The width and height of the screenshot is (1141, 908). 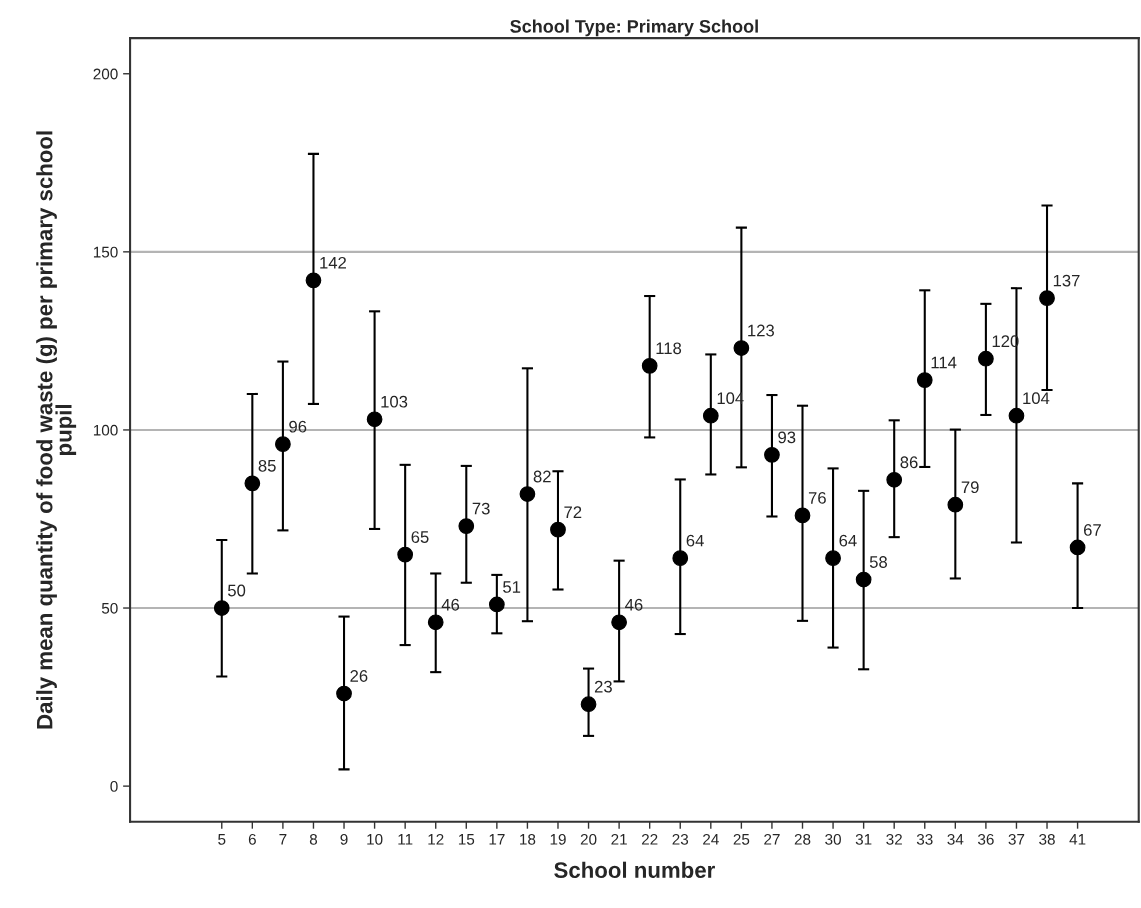 What do you see at coordinates (1036, 398) in the screenshot?
I see `data-label: 104` at bounding box center [1036, 398].